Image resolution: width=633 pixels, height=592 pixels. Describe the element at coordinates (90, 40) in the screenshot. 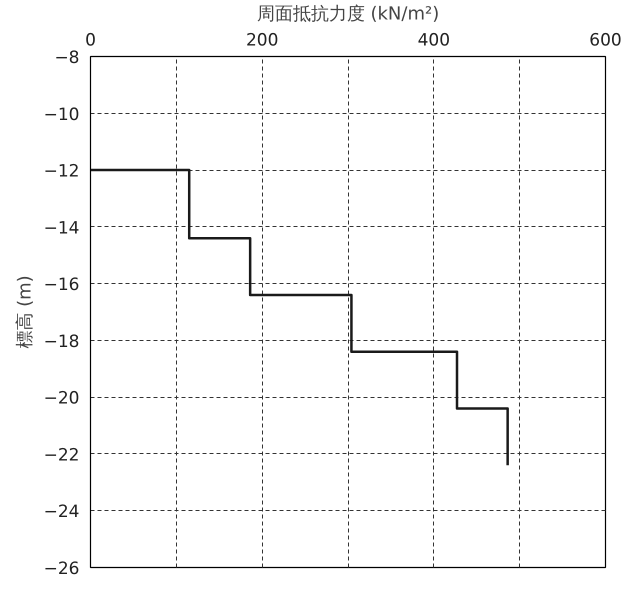

I see `x-tick-label: 0` at that location.